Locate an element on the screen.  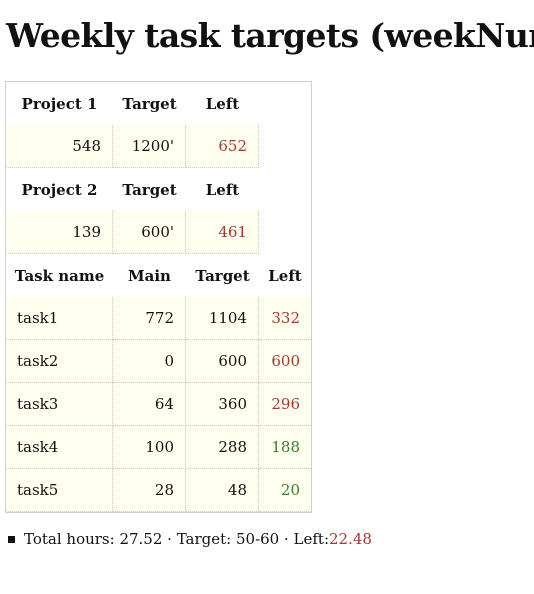
project2-main-value: 139 is located at coordinates (59, 232).